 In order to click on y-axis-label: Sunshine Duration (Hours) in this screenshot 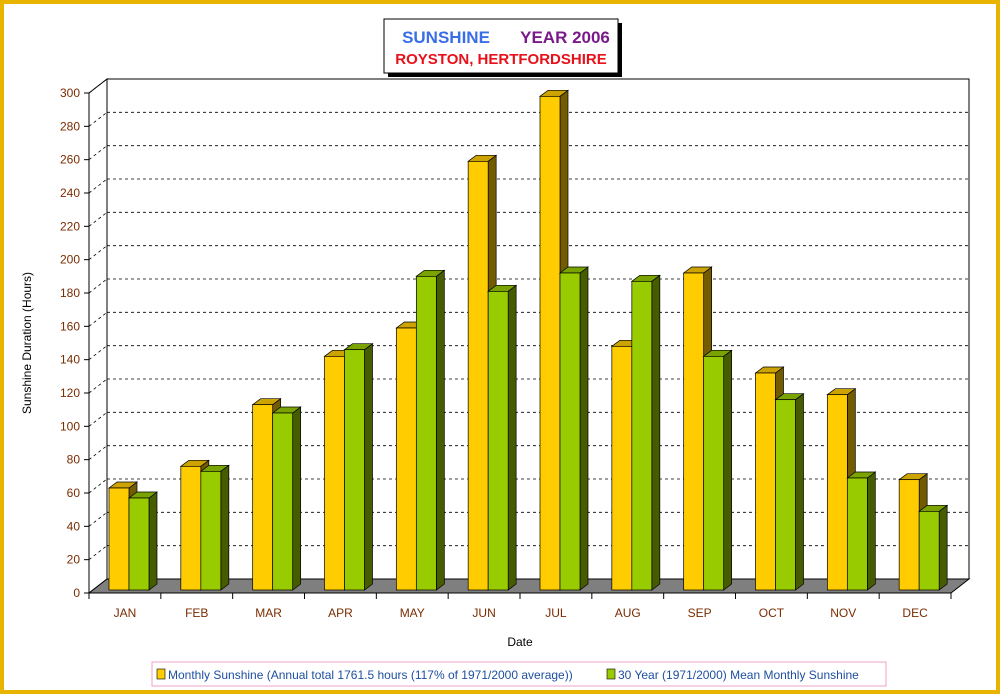, I will do `click(27, 343)`.